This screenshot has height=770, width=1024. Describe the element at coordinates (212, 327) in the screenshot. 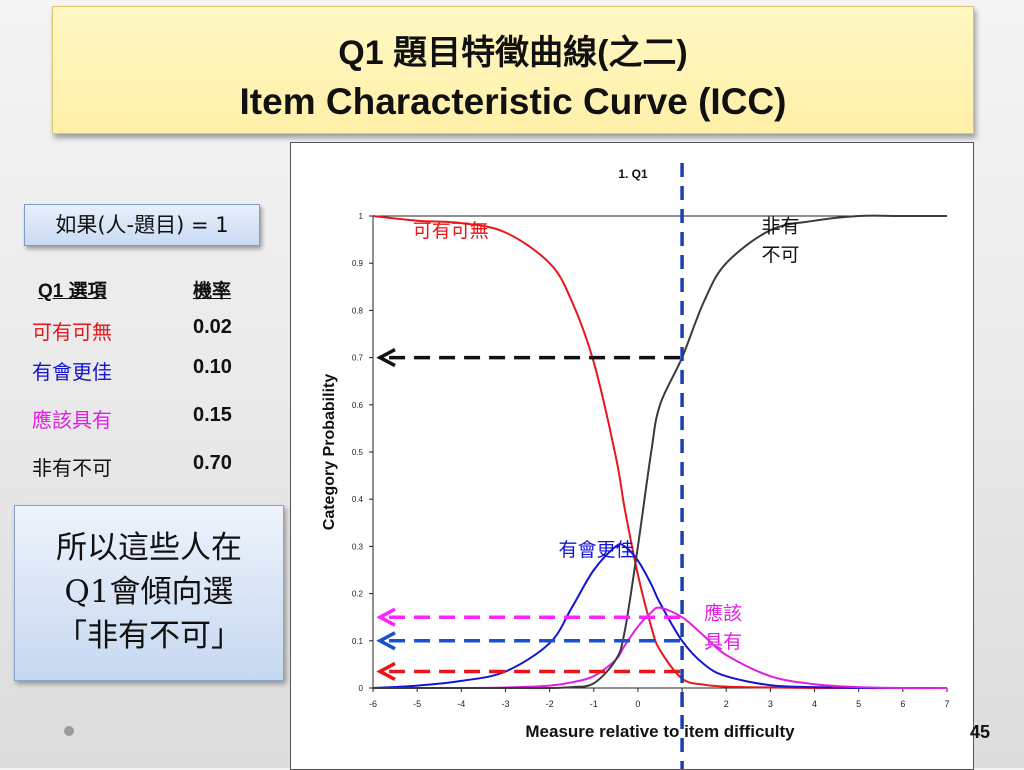

I see `option-prob-1: 0.02` at that location.